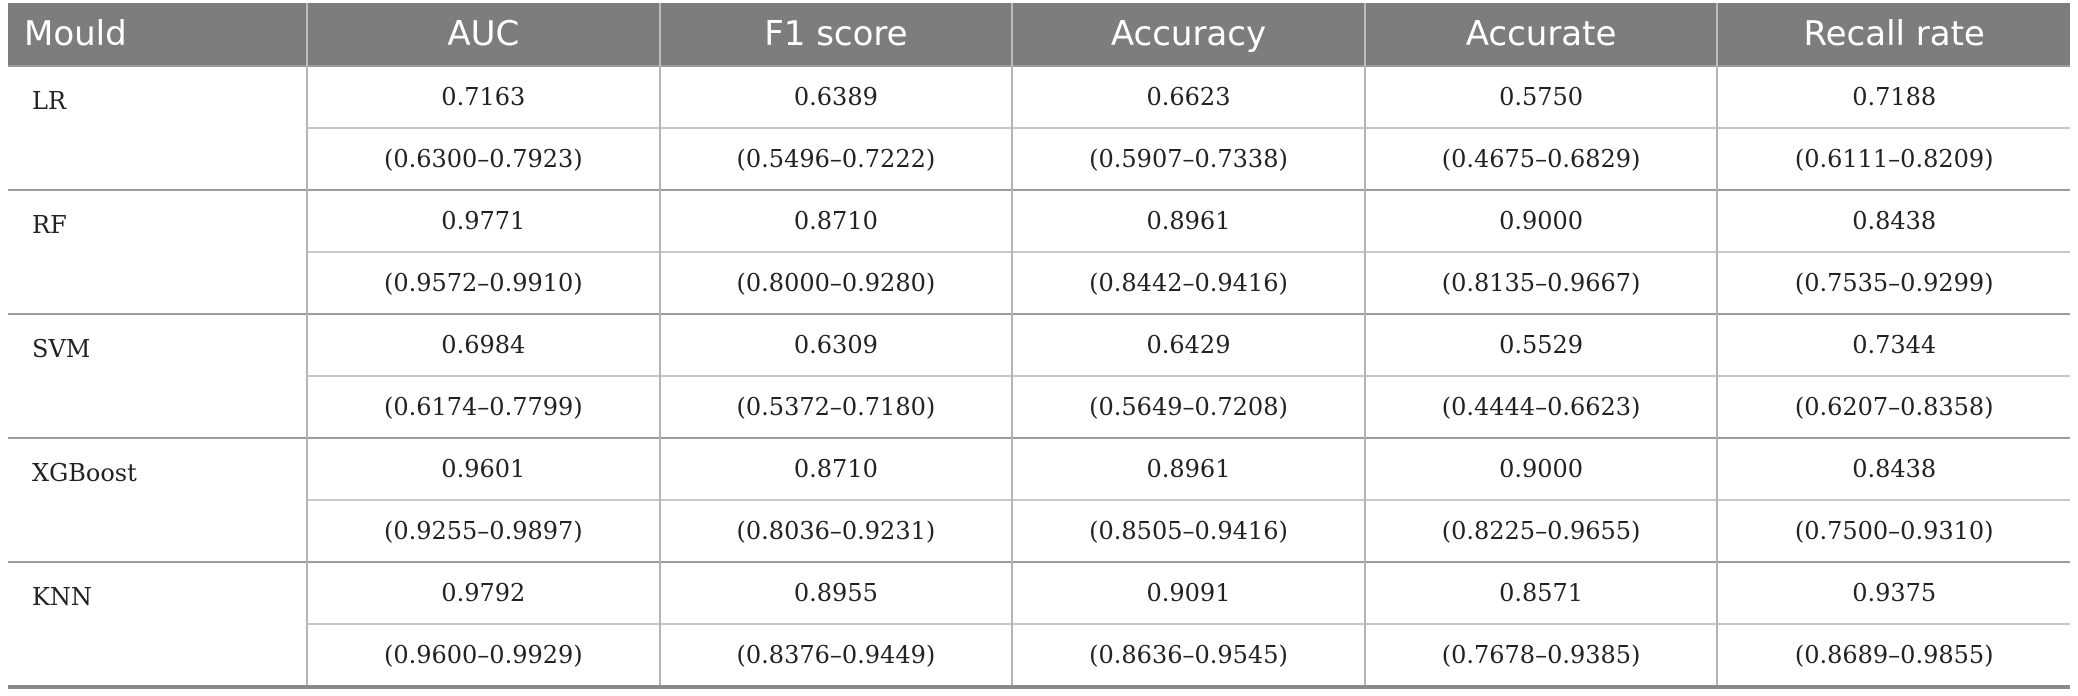 This screenshot has width=2078, height=696. I want to click on value-cell: 0.9375, so click(1893, 592).